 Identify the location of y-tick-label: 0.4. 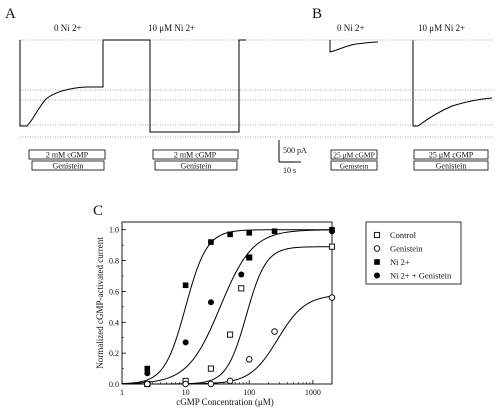
(114, 322).